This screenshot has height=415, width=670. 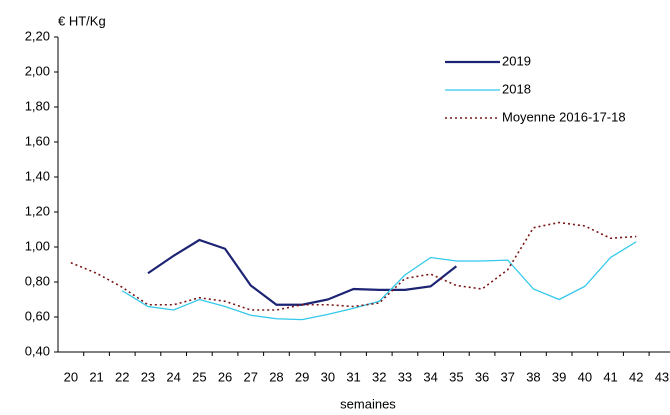 What do you see at coordinates (636, 376) in the screenshot?
I see `x-tick-label: 42` at bounding box center [636, 376].